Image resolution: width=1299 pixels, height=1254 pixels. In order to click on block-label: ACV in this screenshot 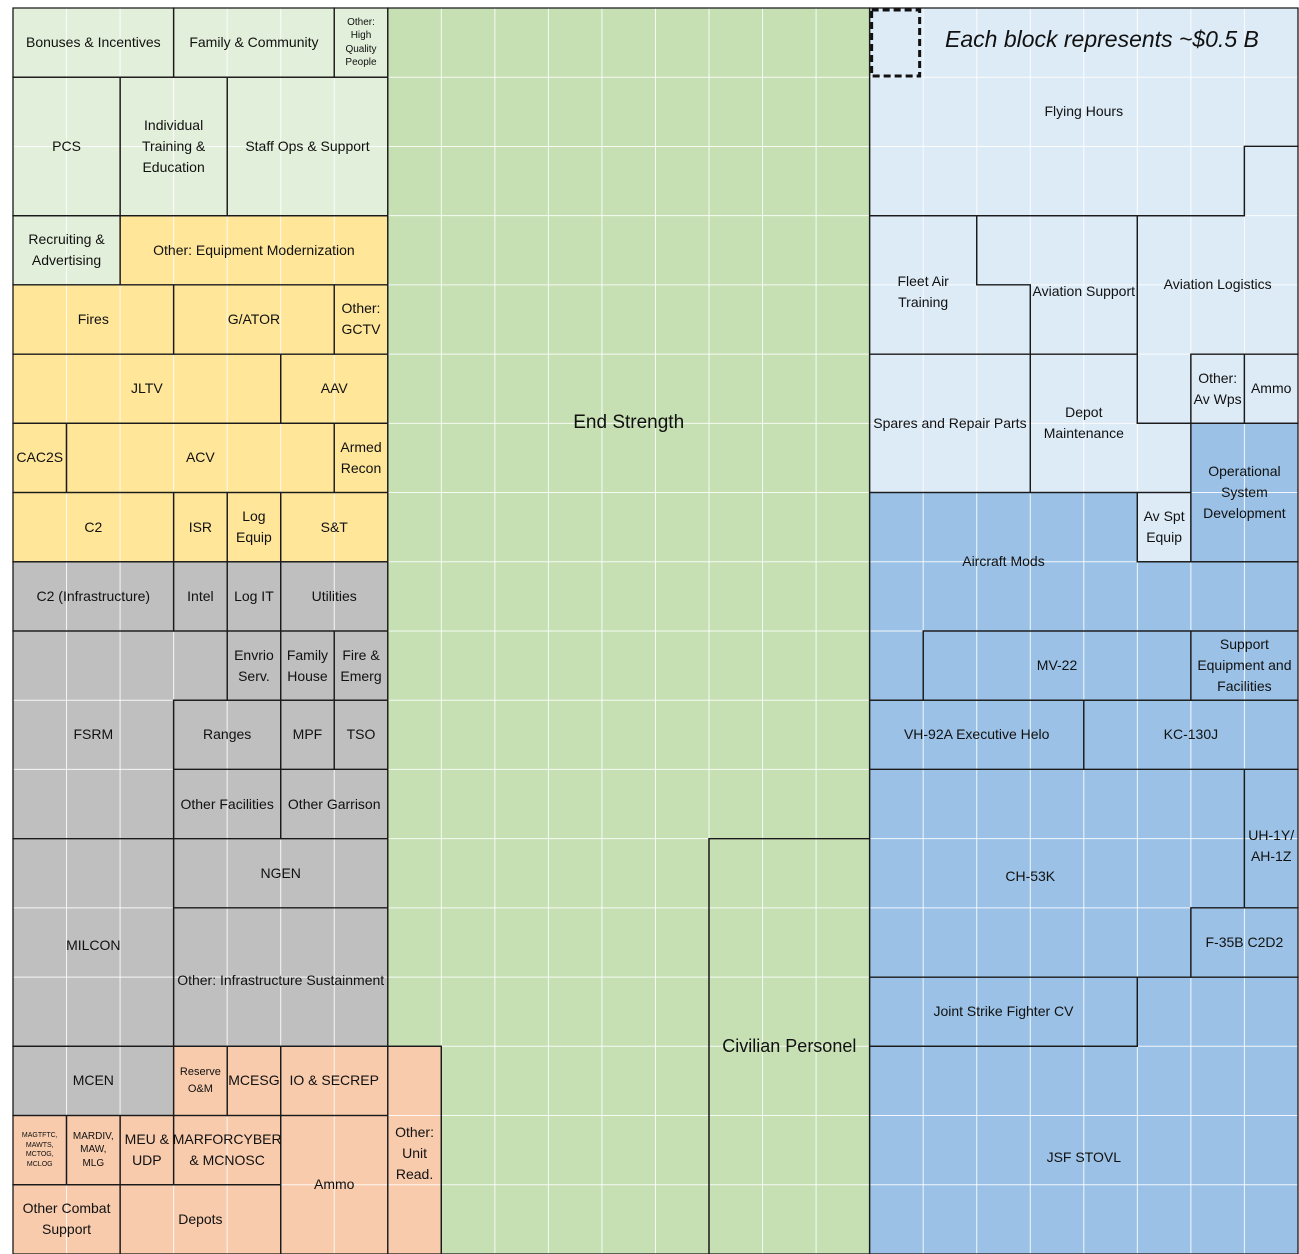, I will do `click(200, 457)`.